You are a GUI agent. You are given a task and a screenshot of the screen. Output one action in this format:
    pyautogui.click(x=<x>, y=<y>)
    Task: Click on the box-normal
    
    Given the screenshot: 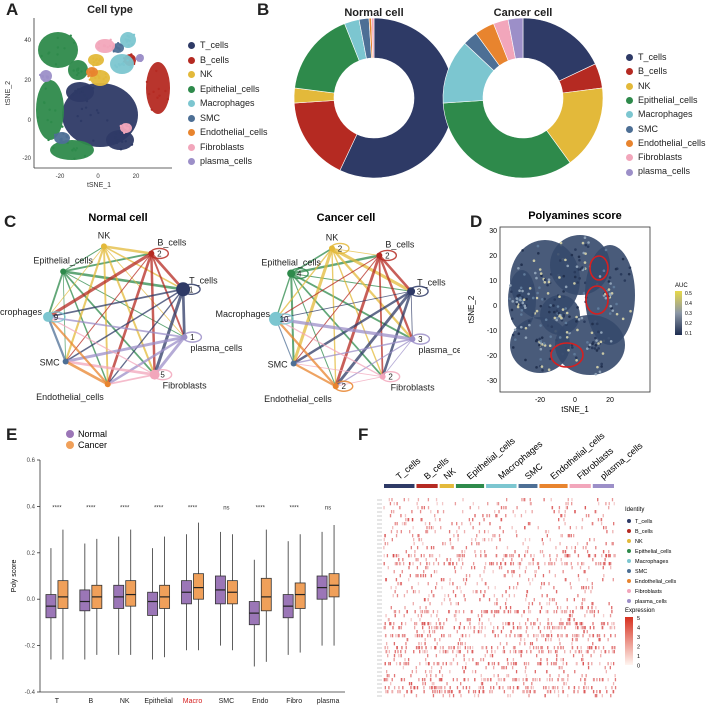 What is the action you would take?
    pyautogui.click(x=153, y=603)
    